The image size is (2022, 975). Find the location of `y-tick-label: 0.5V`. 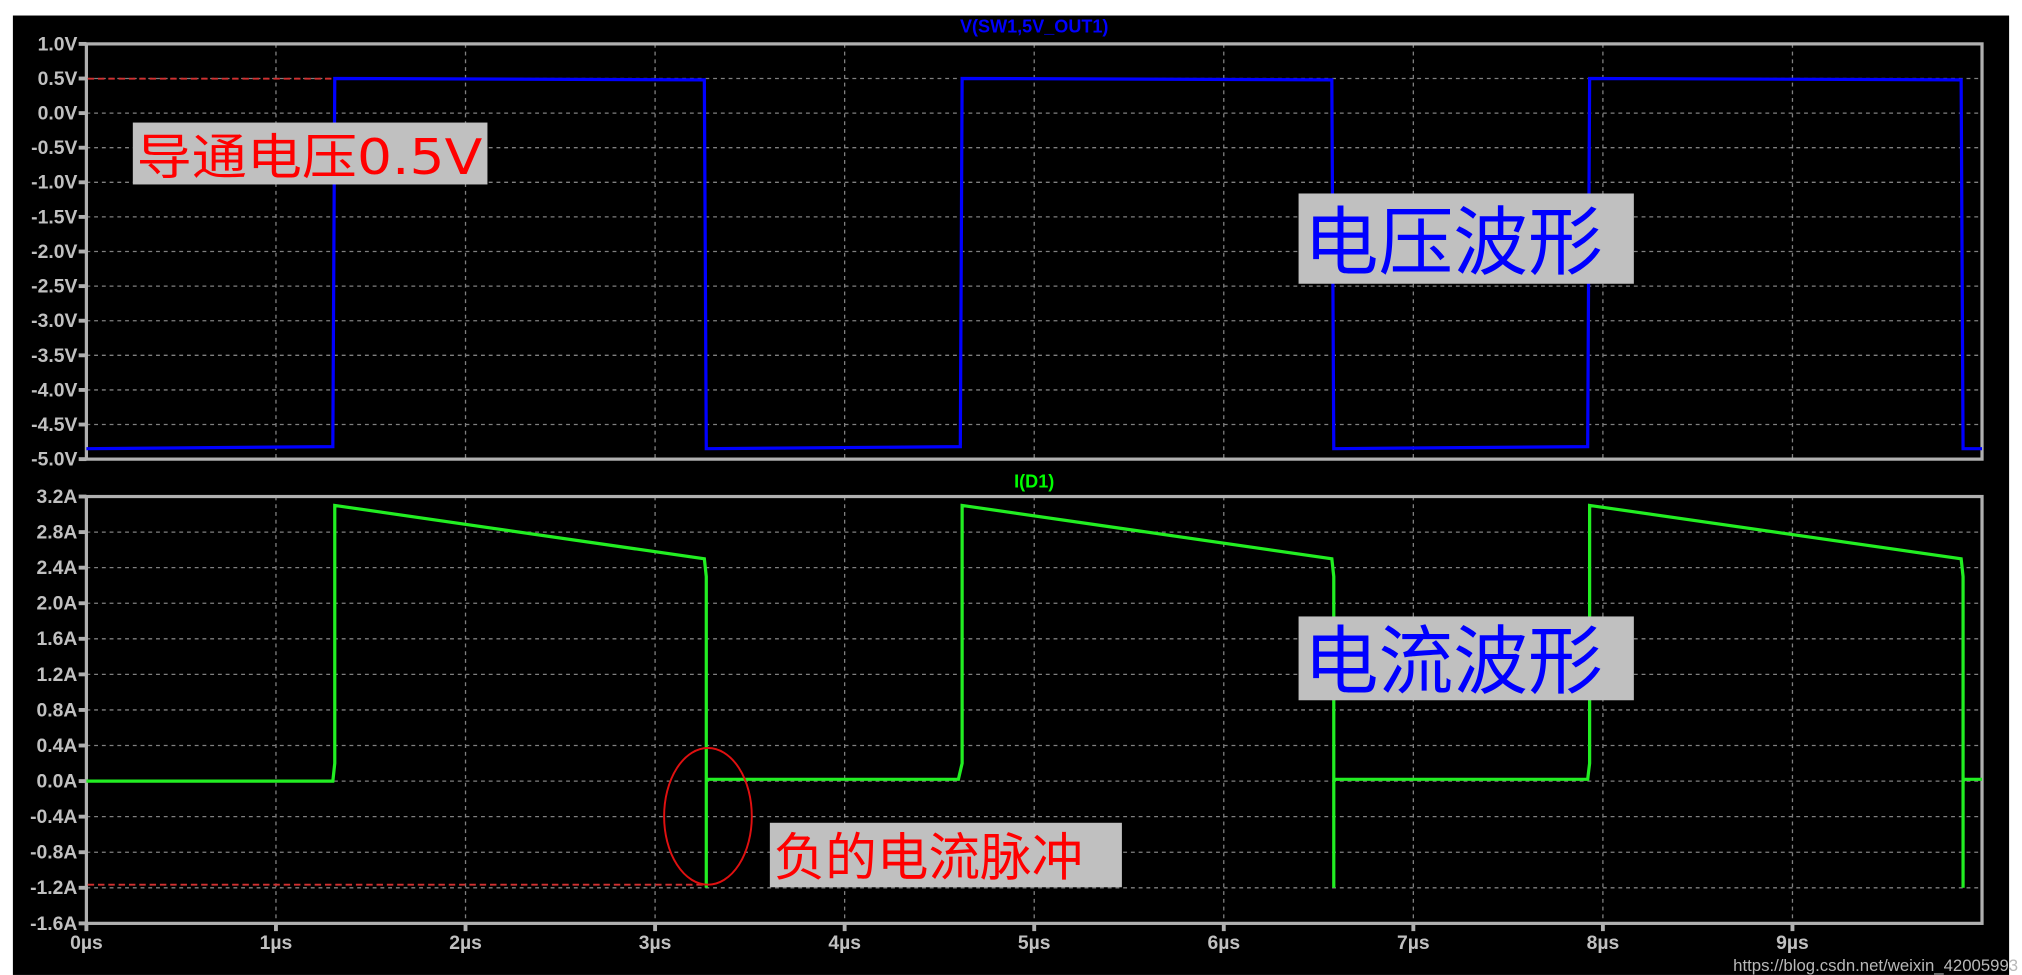

y-tick-label: 0.5V is located at coordinates (58, 79).